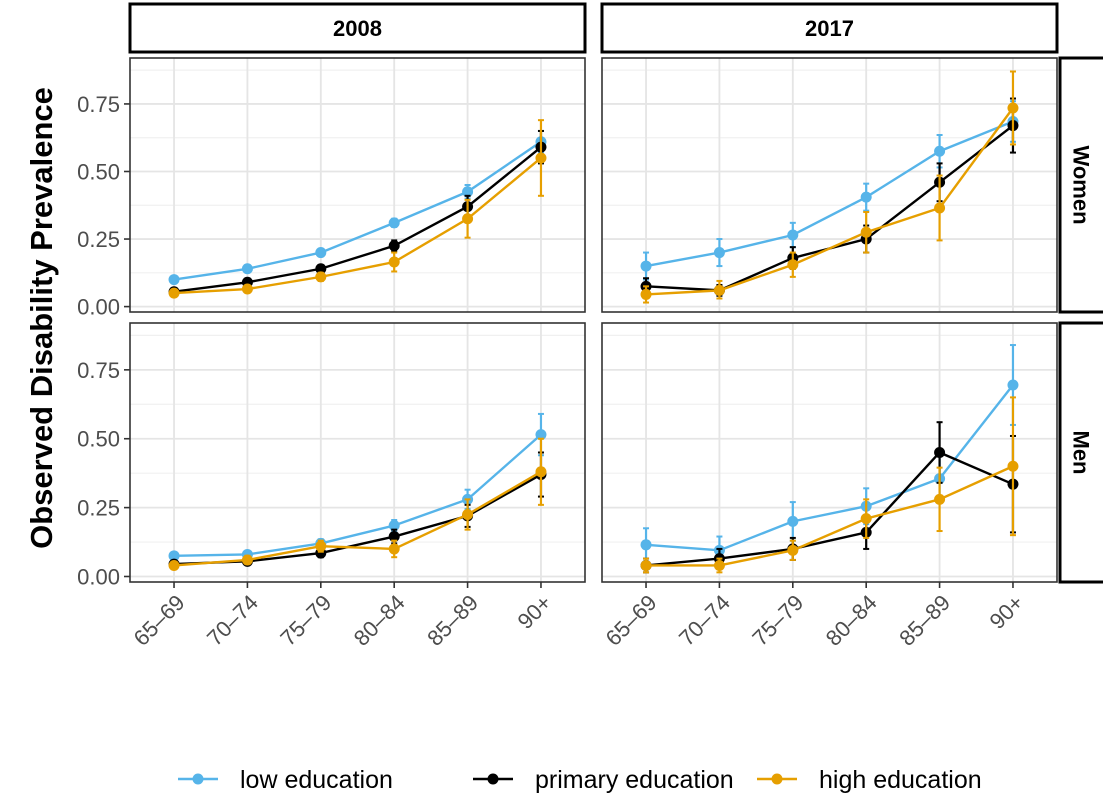 The height and width of the screenshot is (803, 1103). I want to click on y-axes: 0.00 0.25 0.50 0.75 0.00 0.25 0.50 0.75, so click(103, 340).